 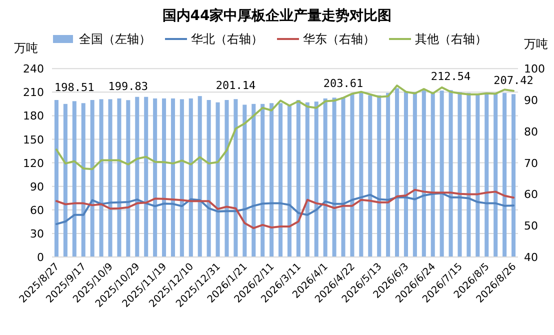 What do you see at coordinates (40, 257) in the screenshot?
I see `y-tick-label: 0` at bounding box center [40, 257].